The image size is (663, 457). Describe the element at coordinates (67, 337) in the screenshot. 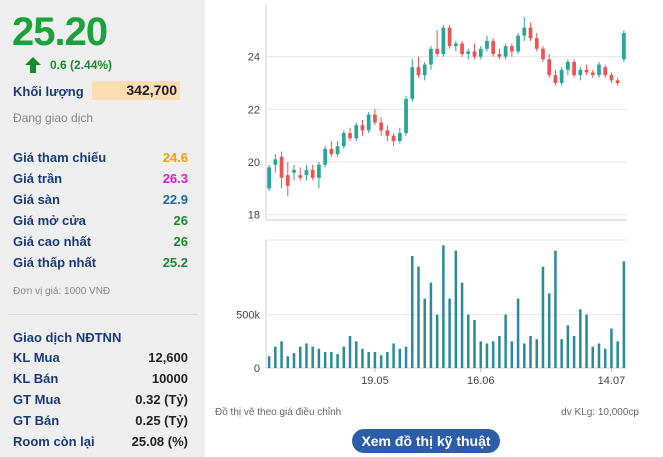

I see `section-title: Giao dịch NĐTNN` at that location.